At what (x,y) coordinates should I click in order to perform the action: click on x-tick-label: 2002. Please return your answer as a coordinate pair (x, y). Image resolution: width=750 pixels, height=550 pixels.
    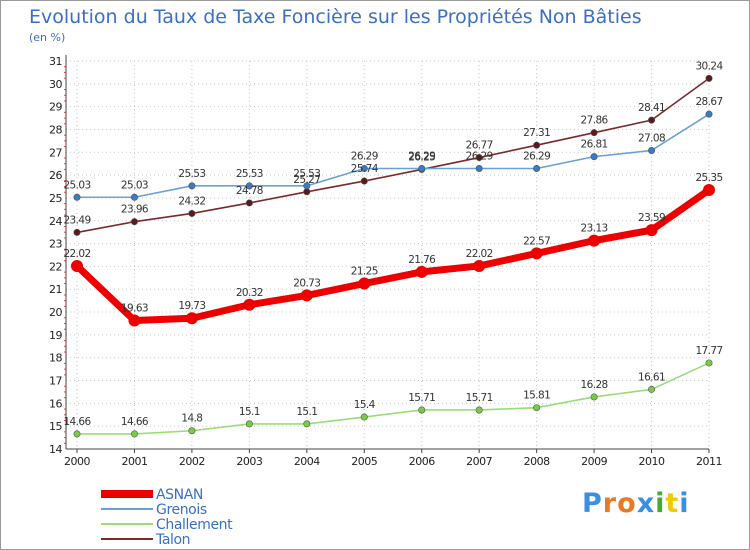
    Looking at the image, I should click on (192, 461).